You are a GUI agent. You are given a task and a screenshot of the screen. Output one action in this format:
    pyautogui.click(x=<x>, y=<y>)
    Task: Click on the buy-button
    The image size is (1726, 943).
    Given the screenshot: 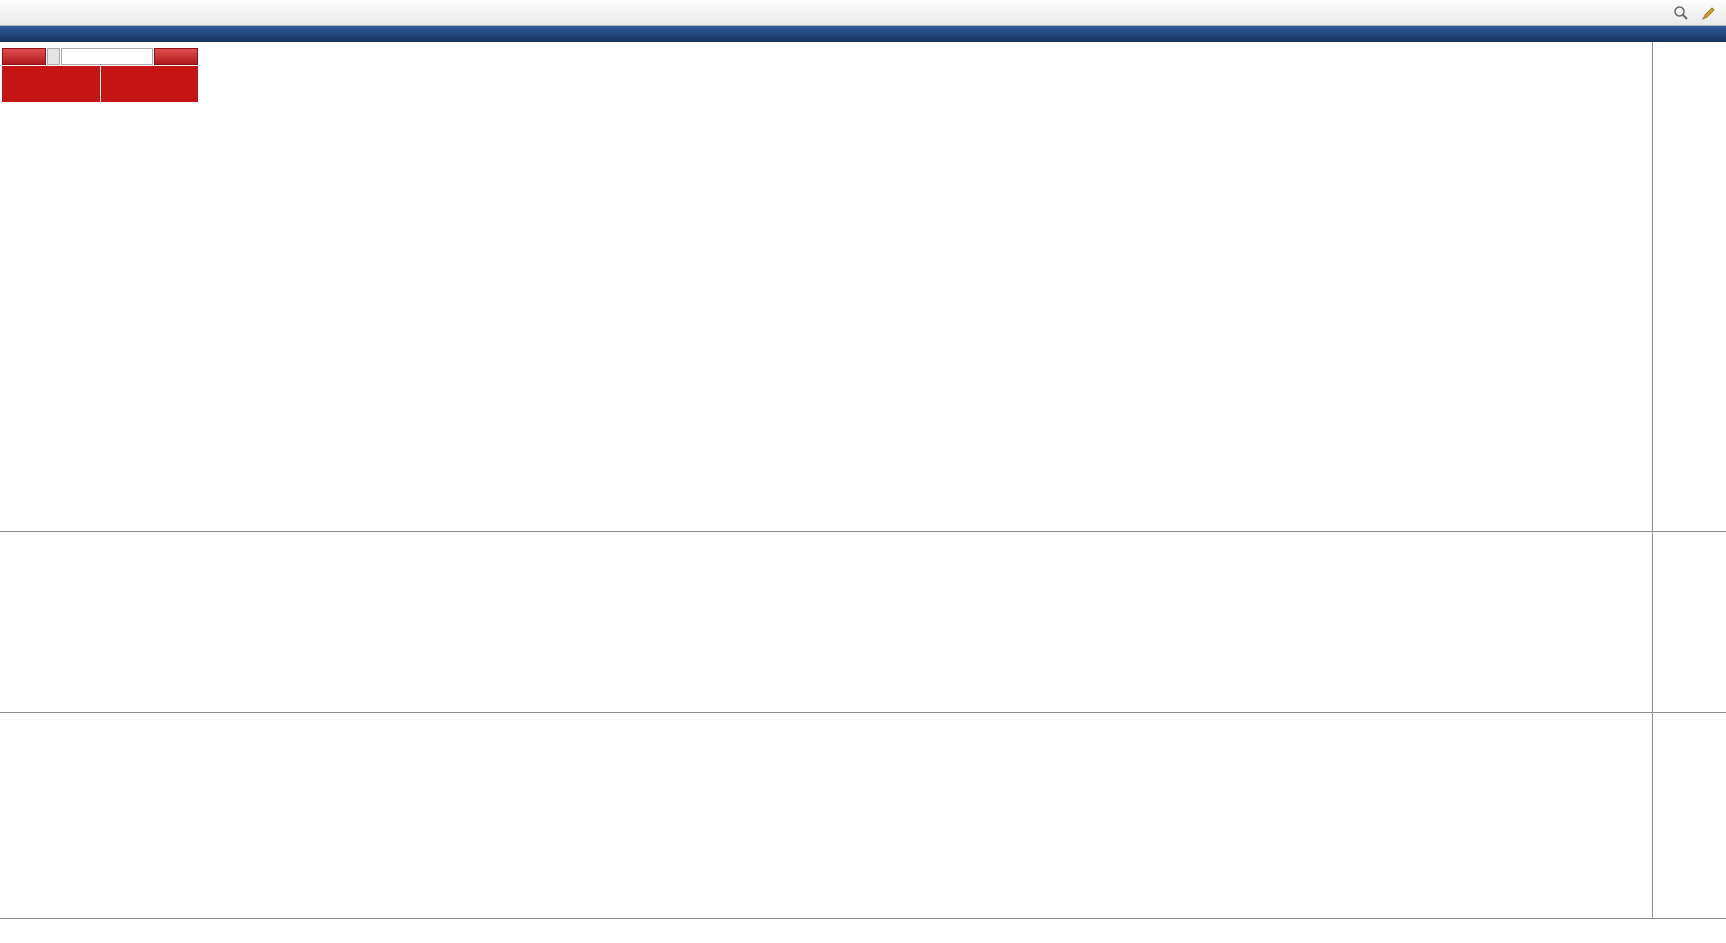 What is the action you would take?
    pyautogui.click(x=176, y=56)
    